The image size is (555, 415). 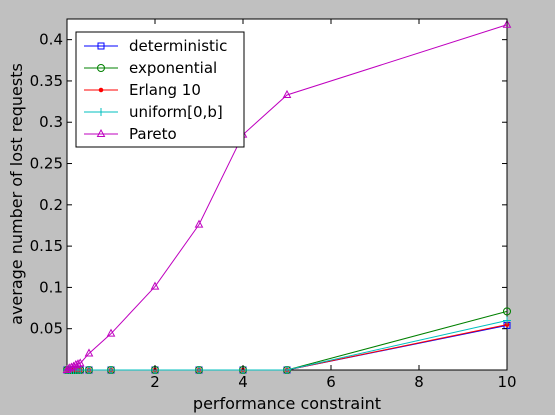 What do you see at coordinates (153, 134) in the screenshot?
I see `legend-label: Pareto` at bounding box center [153, 134].